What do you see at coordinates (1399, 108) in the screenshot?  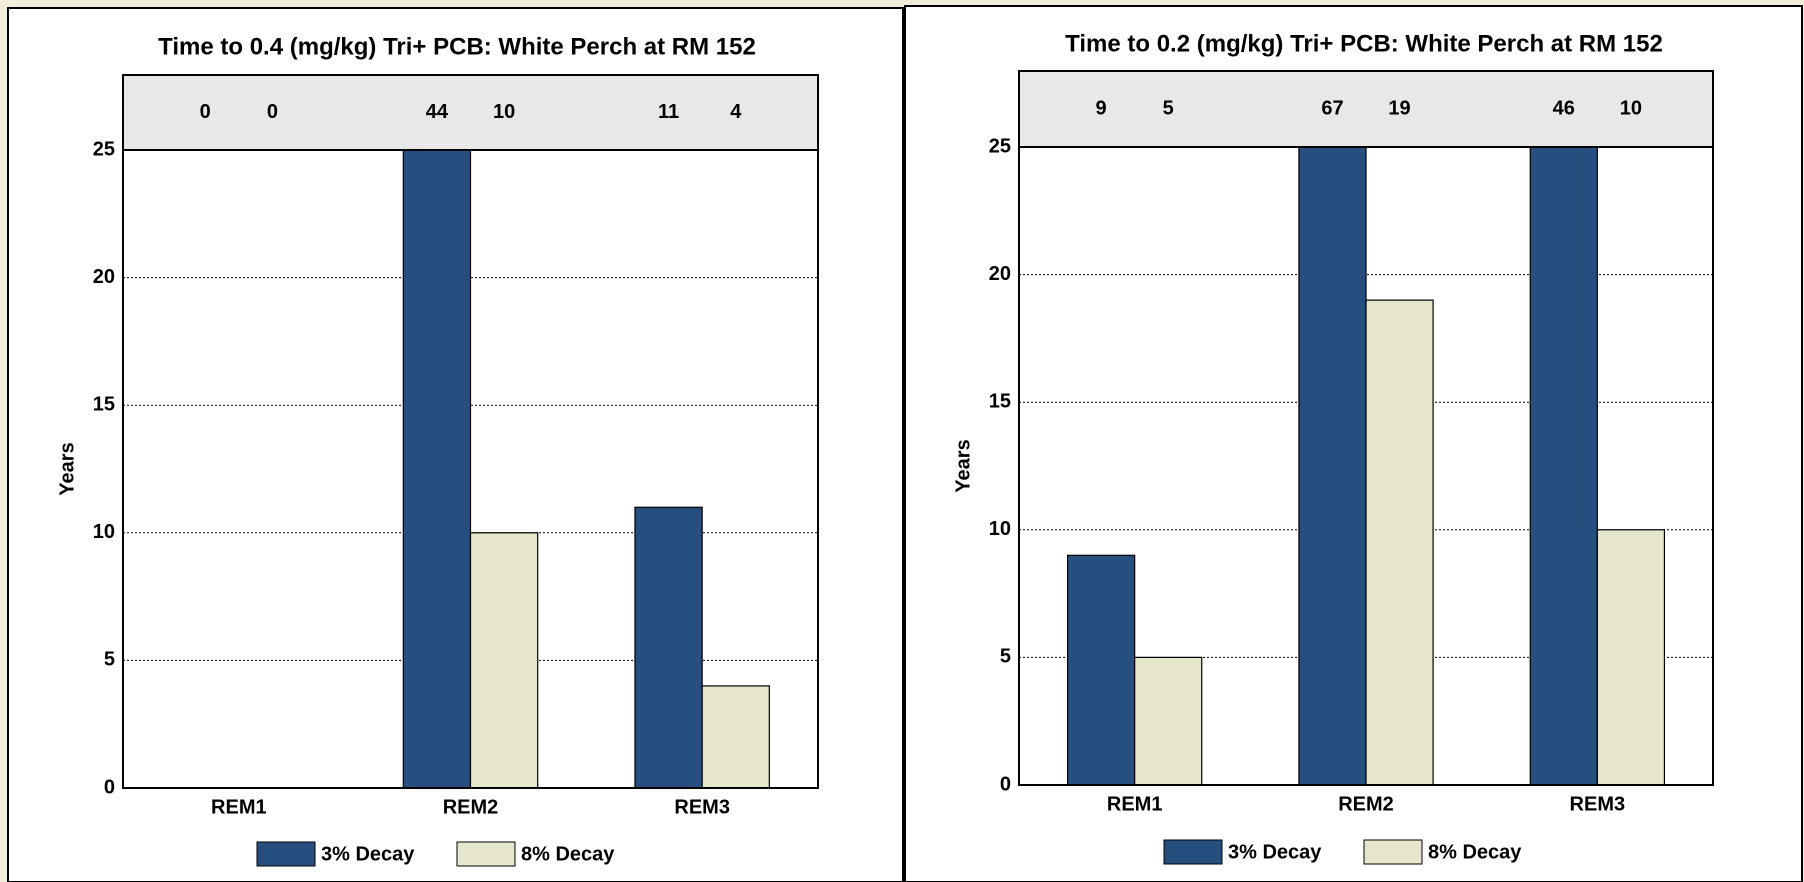 I see `value-label: 19` at bounding box center [1399, 108].